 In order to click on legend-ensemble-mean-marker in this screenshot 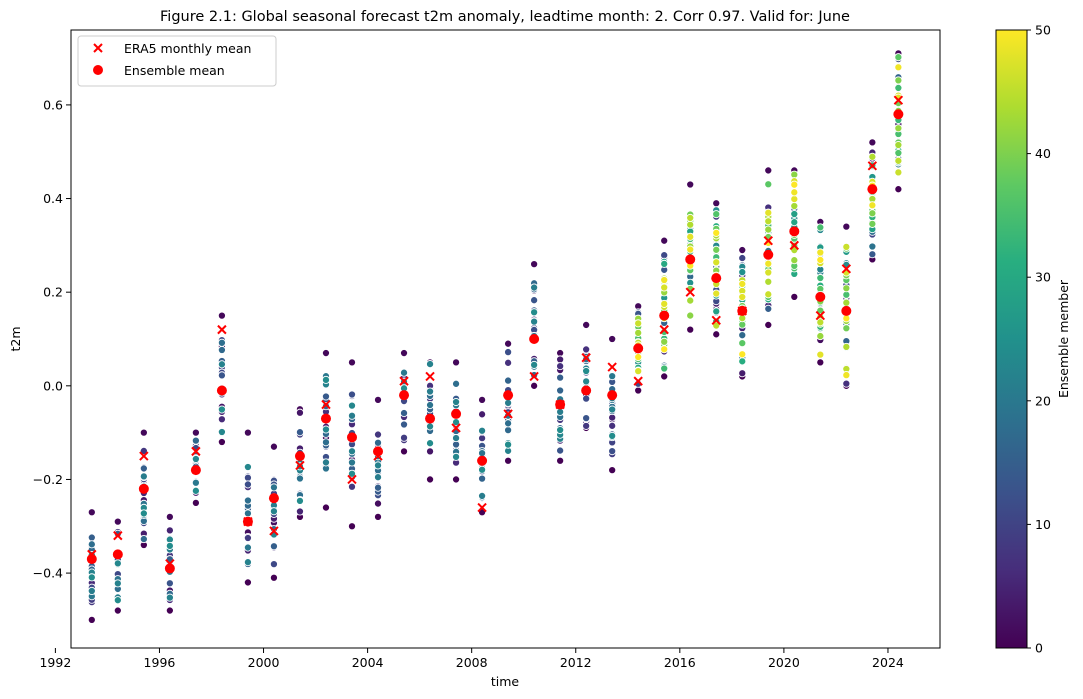, I will do `click(98, 70)`.